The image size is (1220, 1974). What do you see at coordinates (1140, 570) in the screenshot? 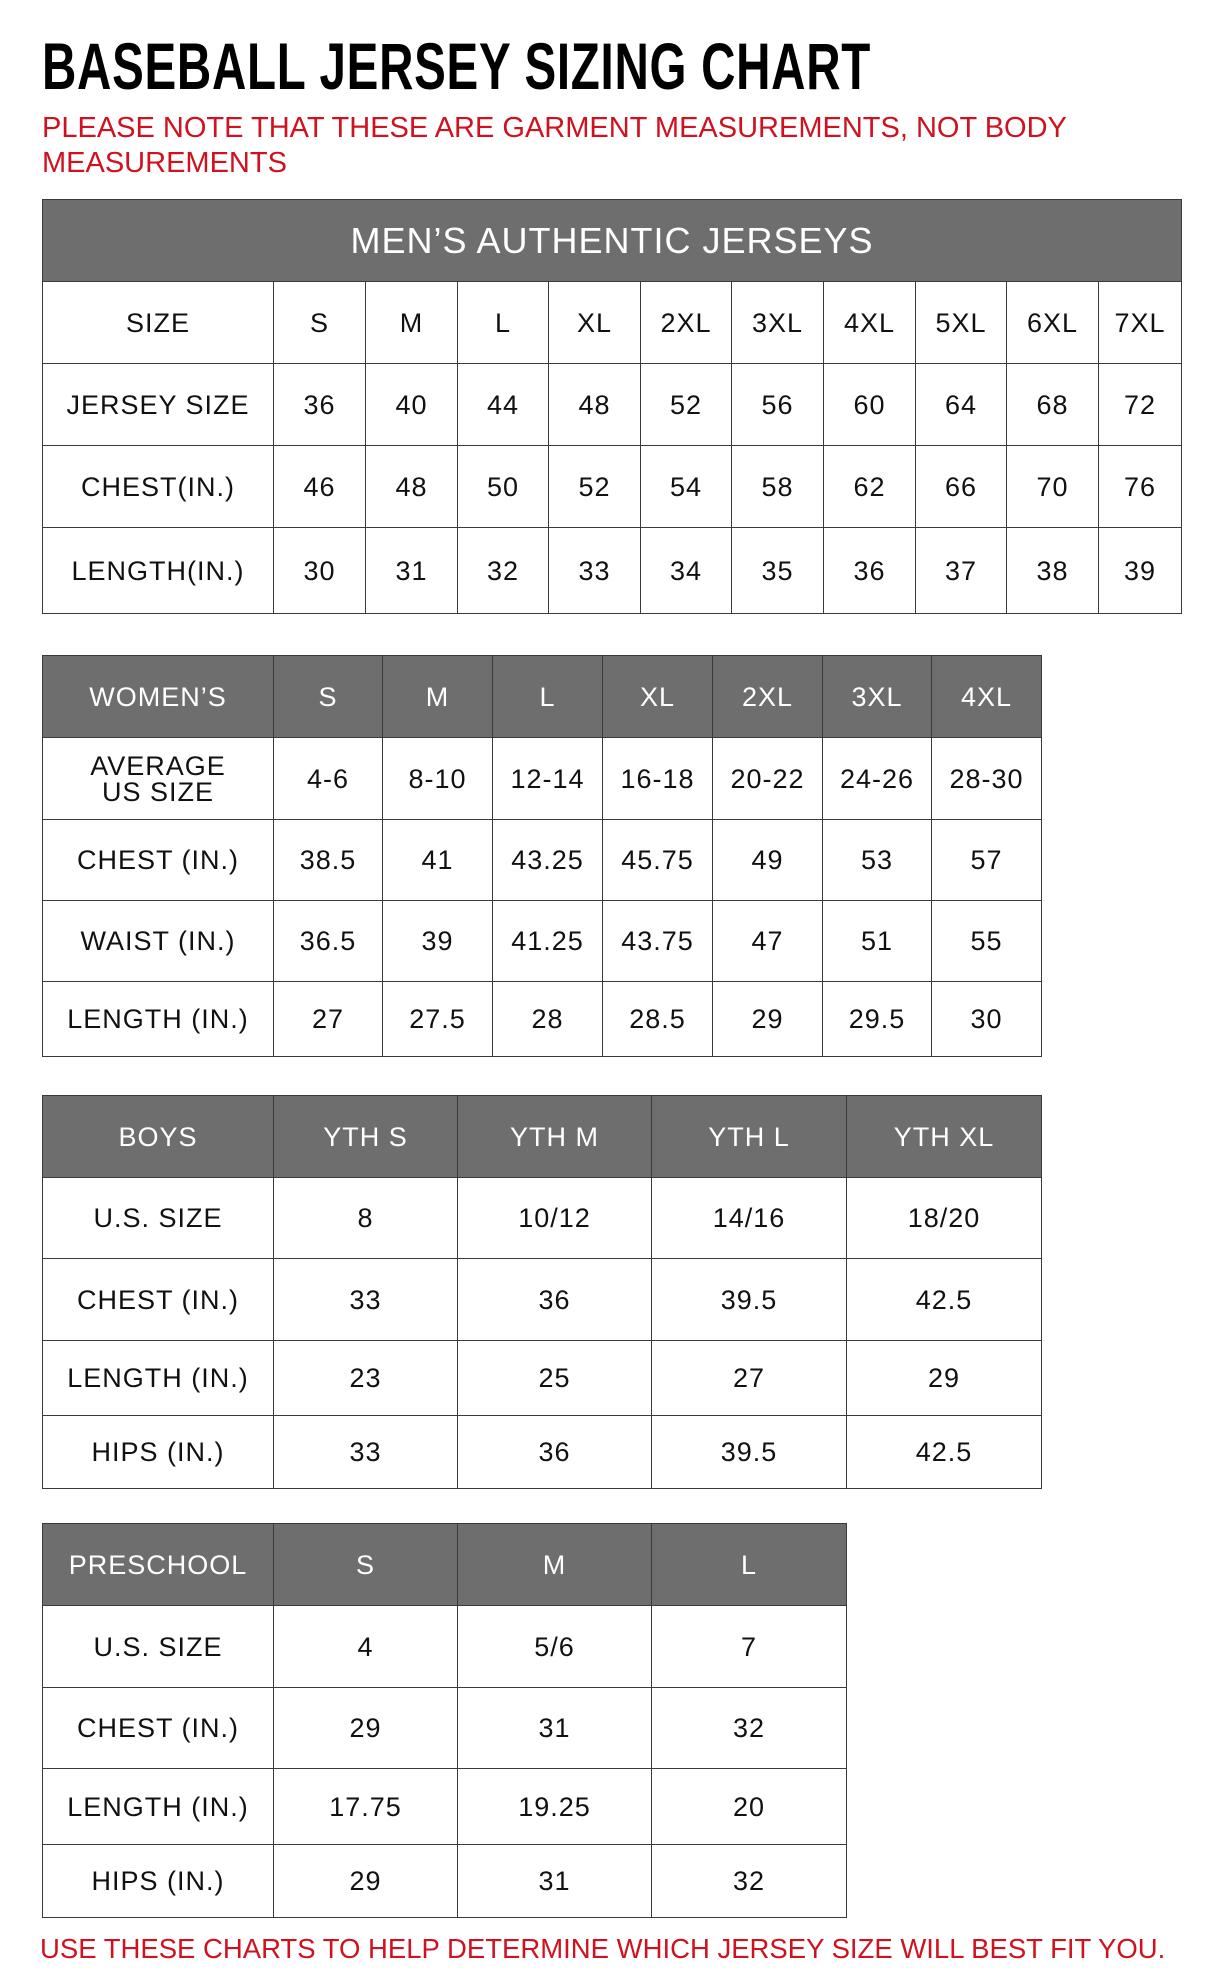
I see `measurement-cell: 39` at bounding box center [1140, 570].